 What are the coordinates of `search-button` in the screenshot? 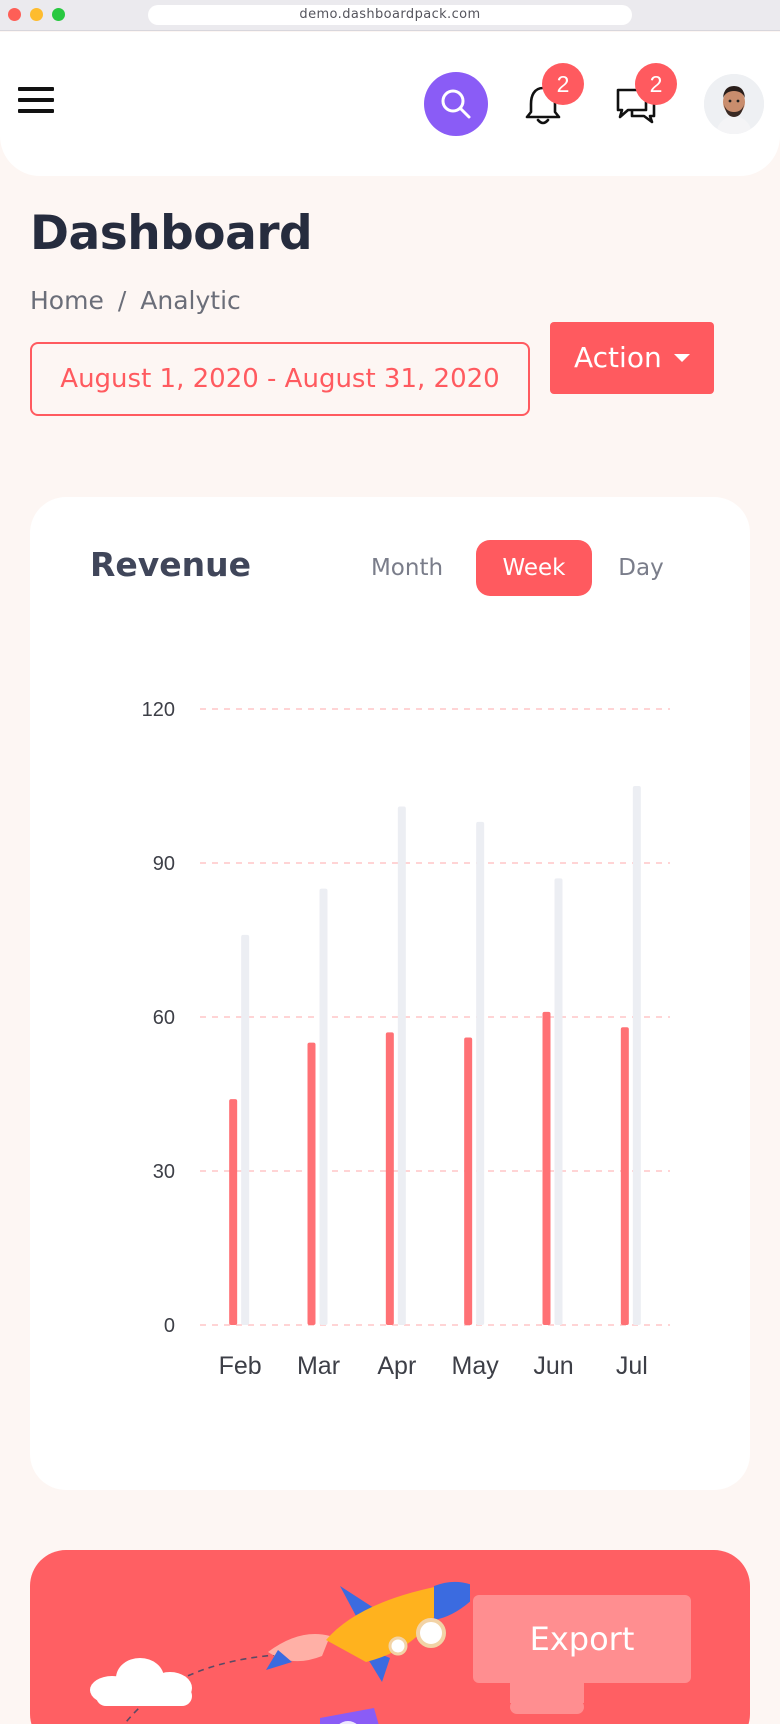 It's located at (456, 104).